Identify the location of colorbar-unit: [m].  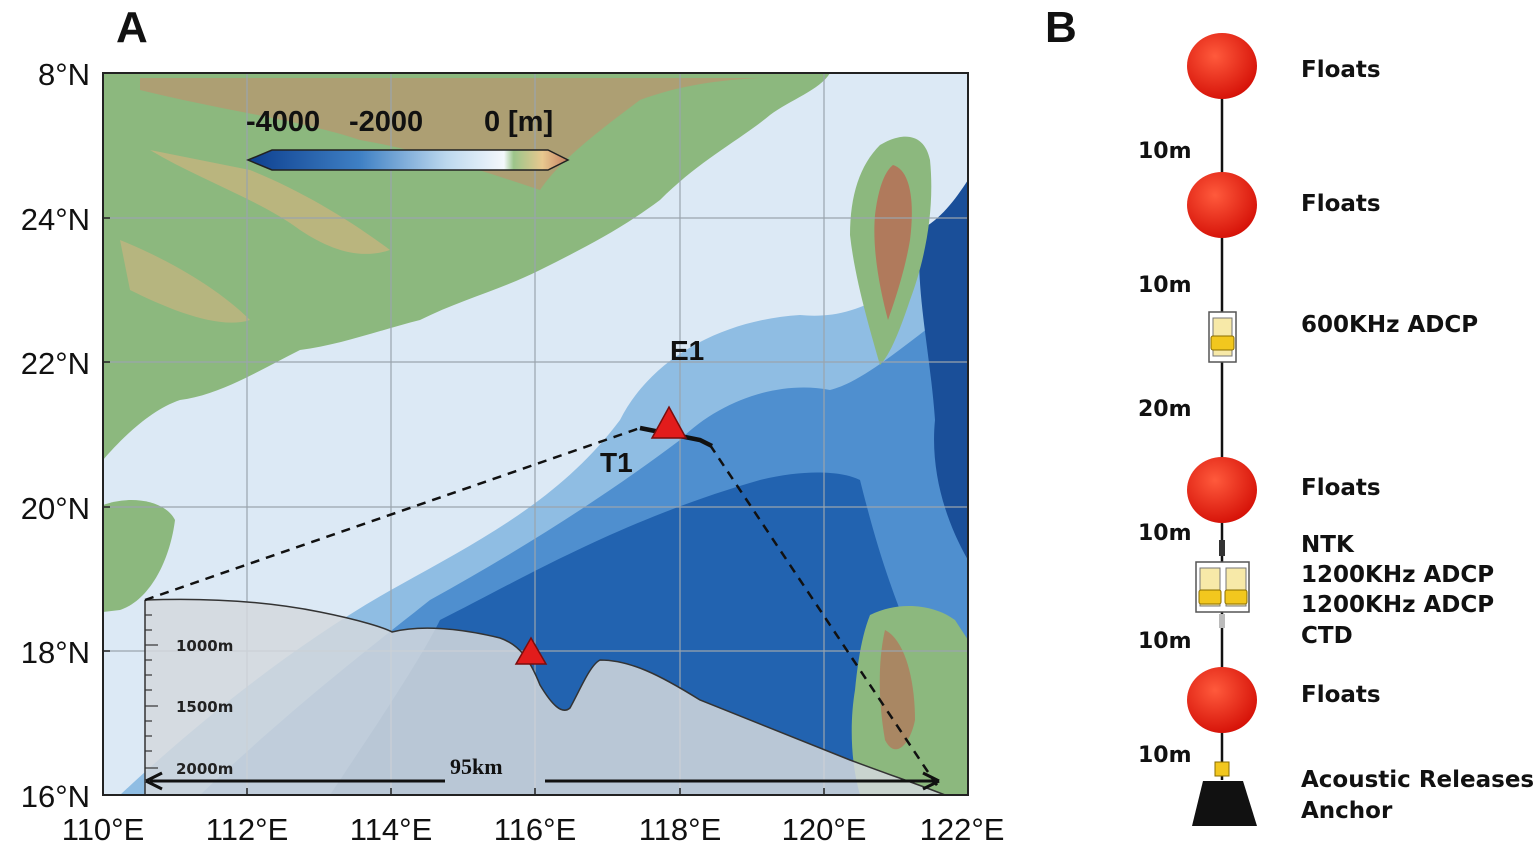
(530, 122).